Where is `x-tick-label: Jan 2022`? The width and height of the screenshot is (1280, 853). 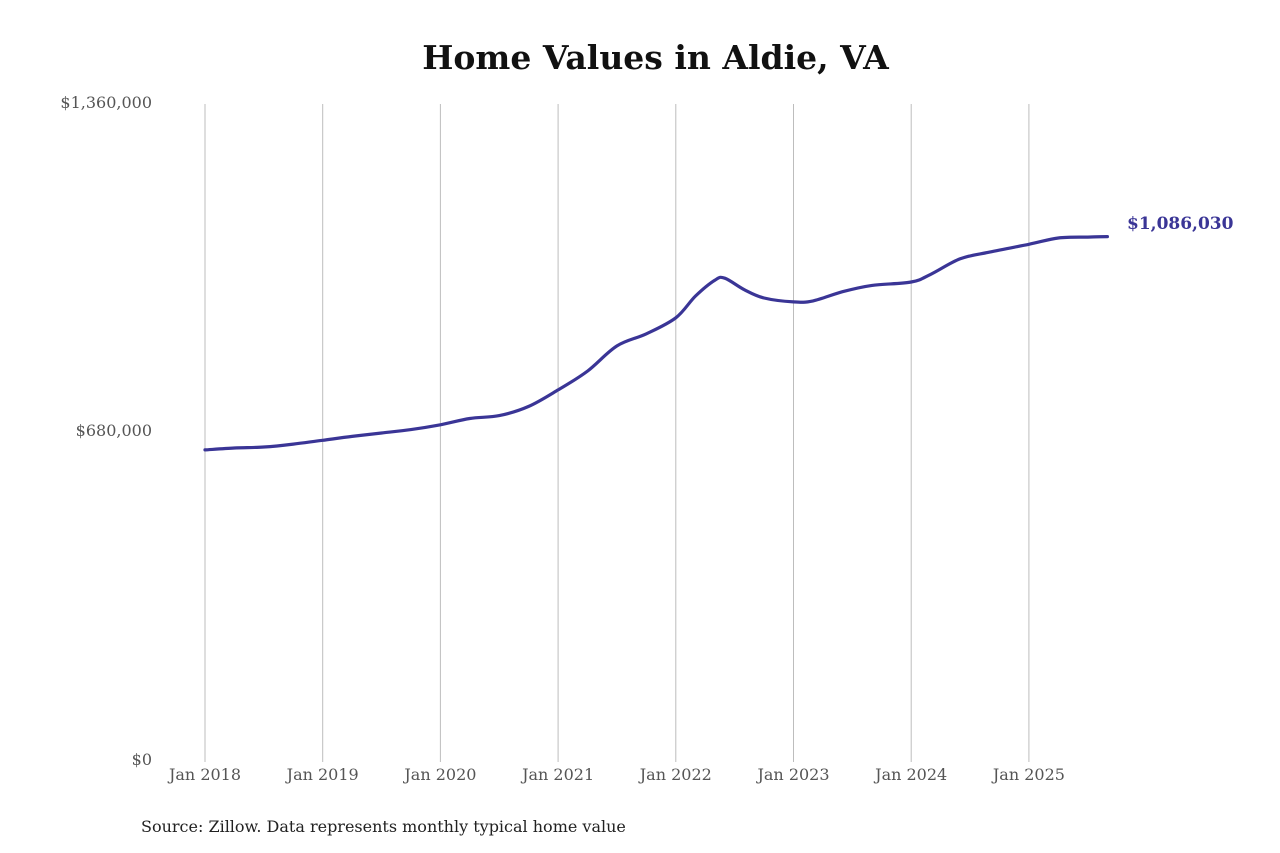
x-tick-label: Jan 2022 is located at coordinates (675, 774).